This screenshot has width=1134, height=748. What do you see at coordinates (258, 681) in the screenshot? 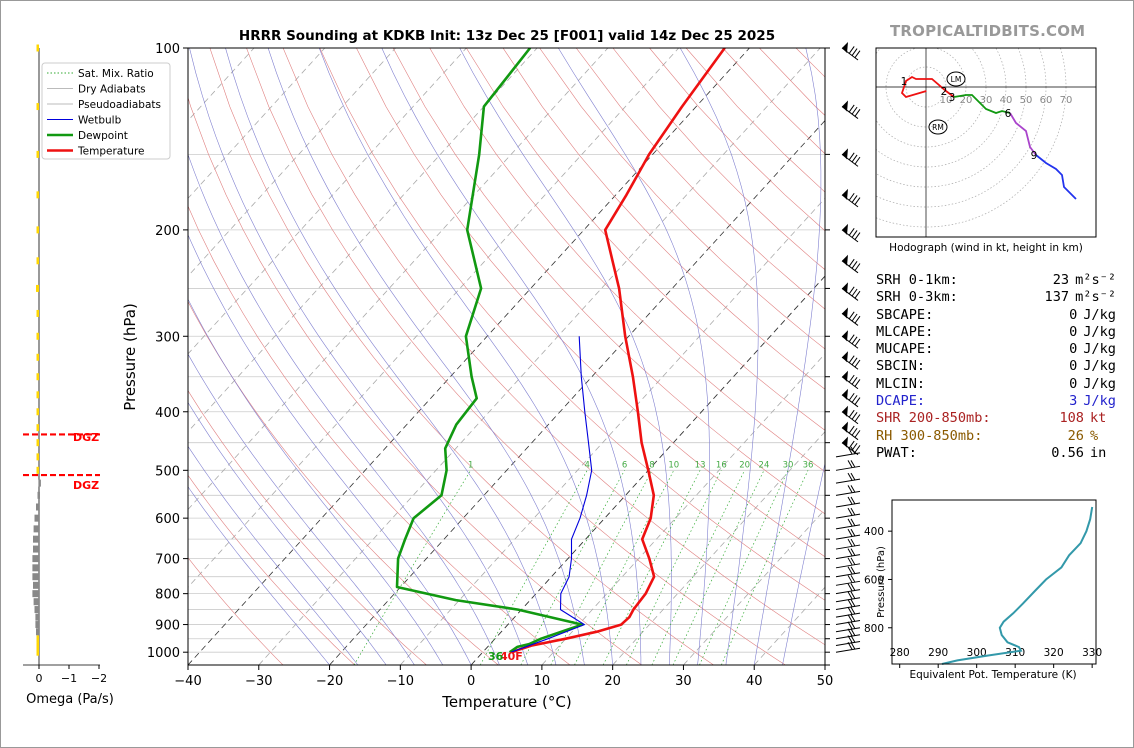
I see `x-tick-label: −30` at bounding box center [258, 681].